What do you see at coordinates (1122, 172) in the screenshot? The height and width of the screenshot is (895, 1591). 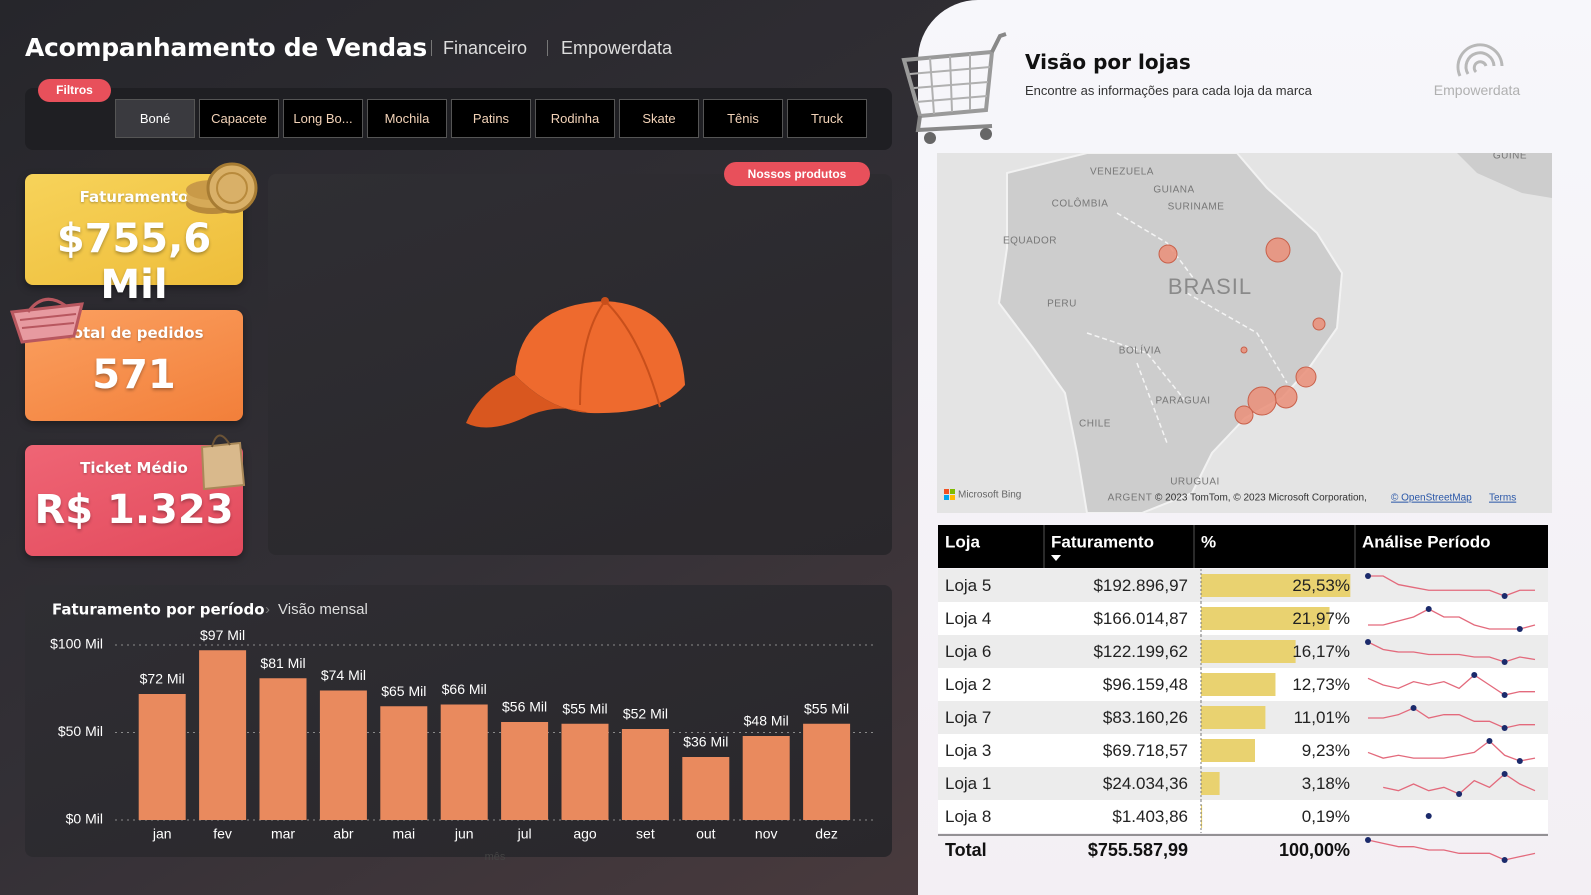 I see `map-label: VENEZUELA` at bounding box center [1122, 172].